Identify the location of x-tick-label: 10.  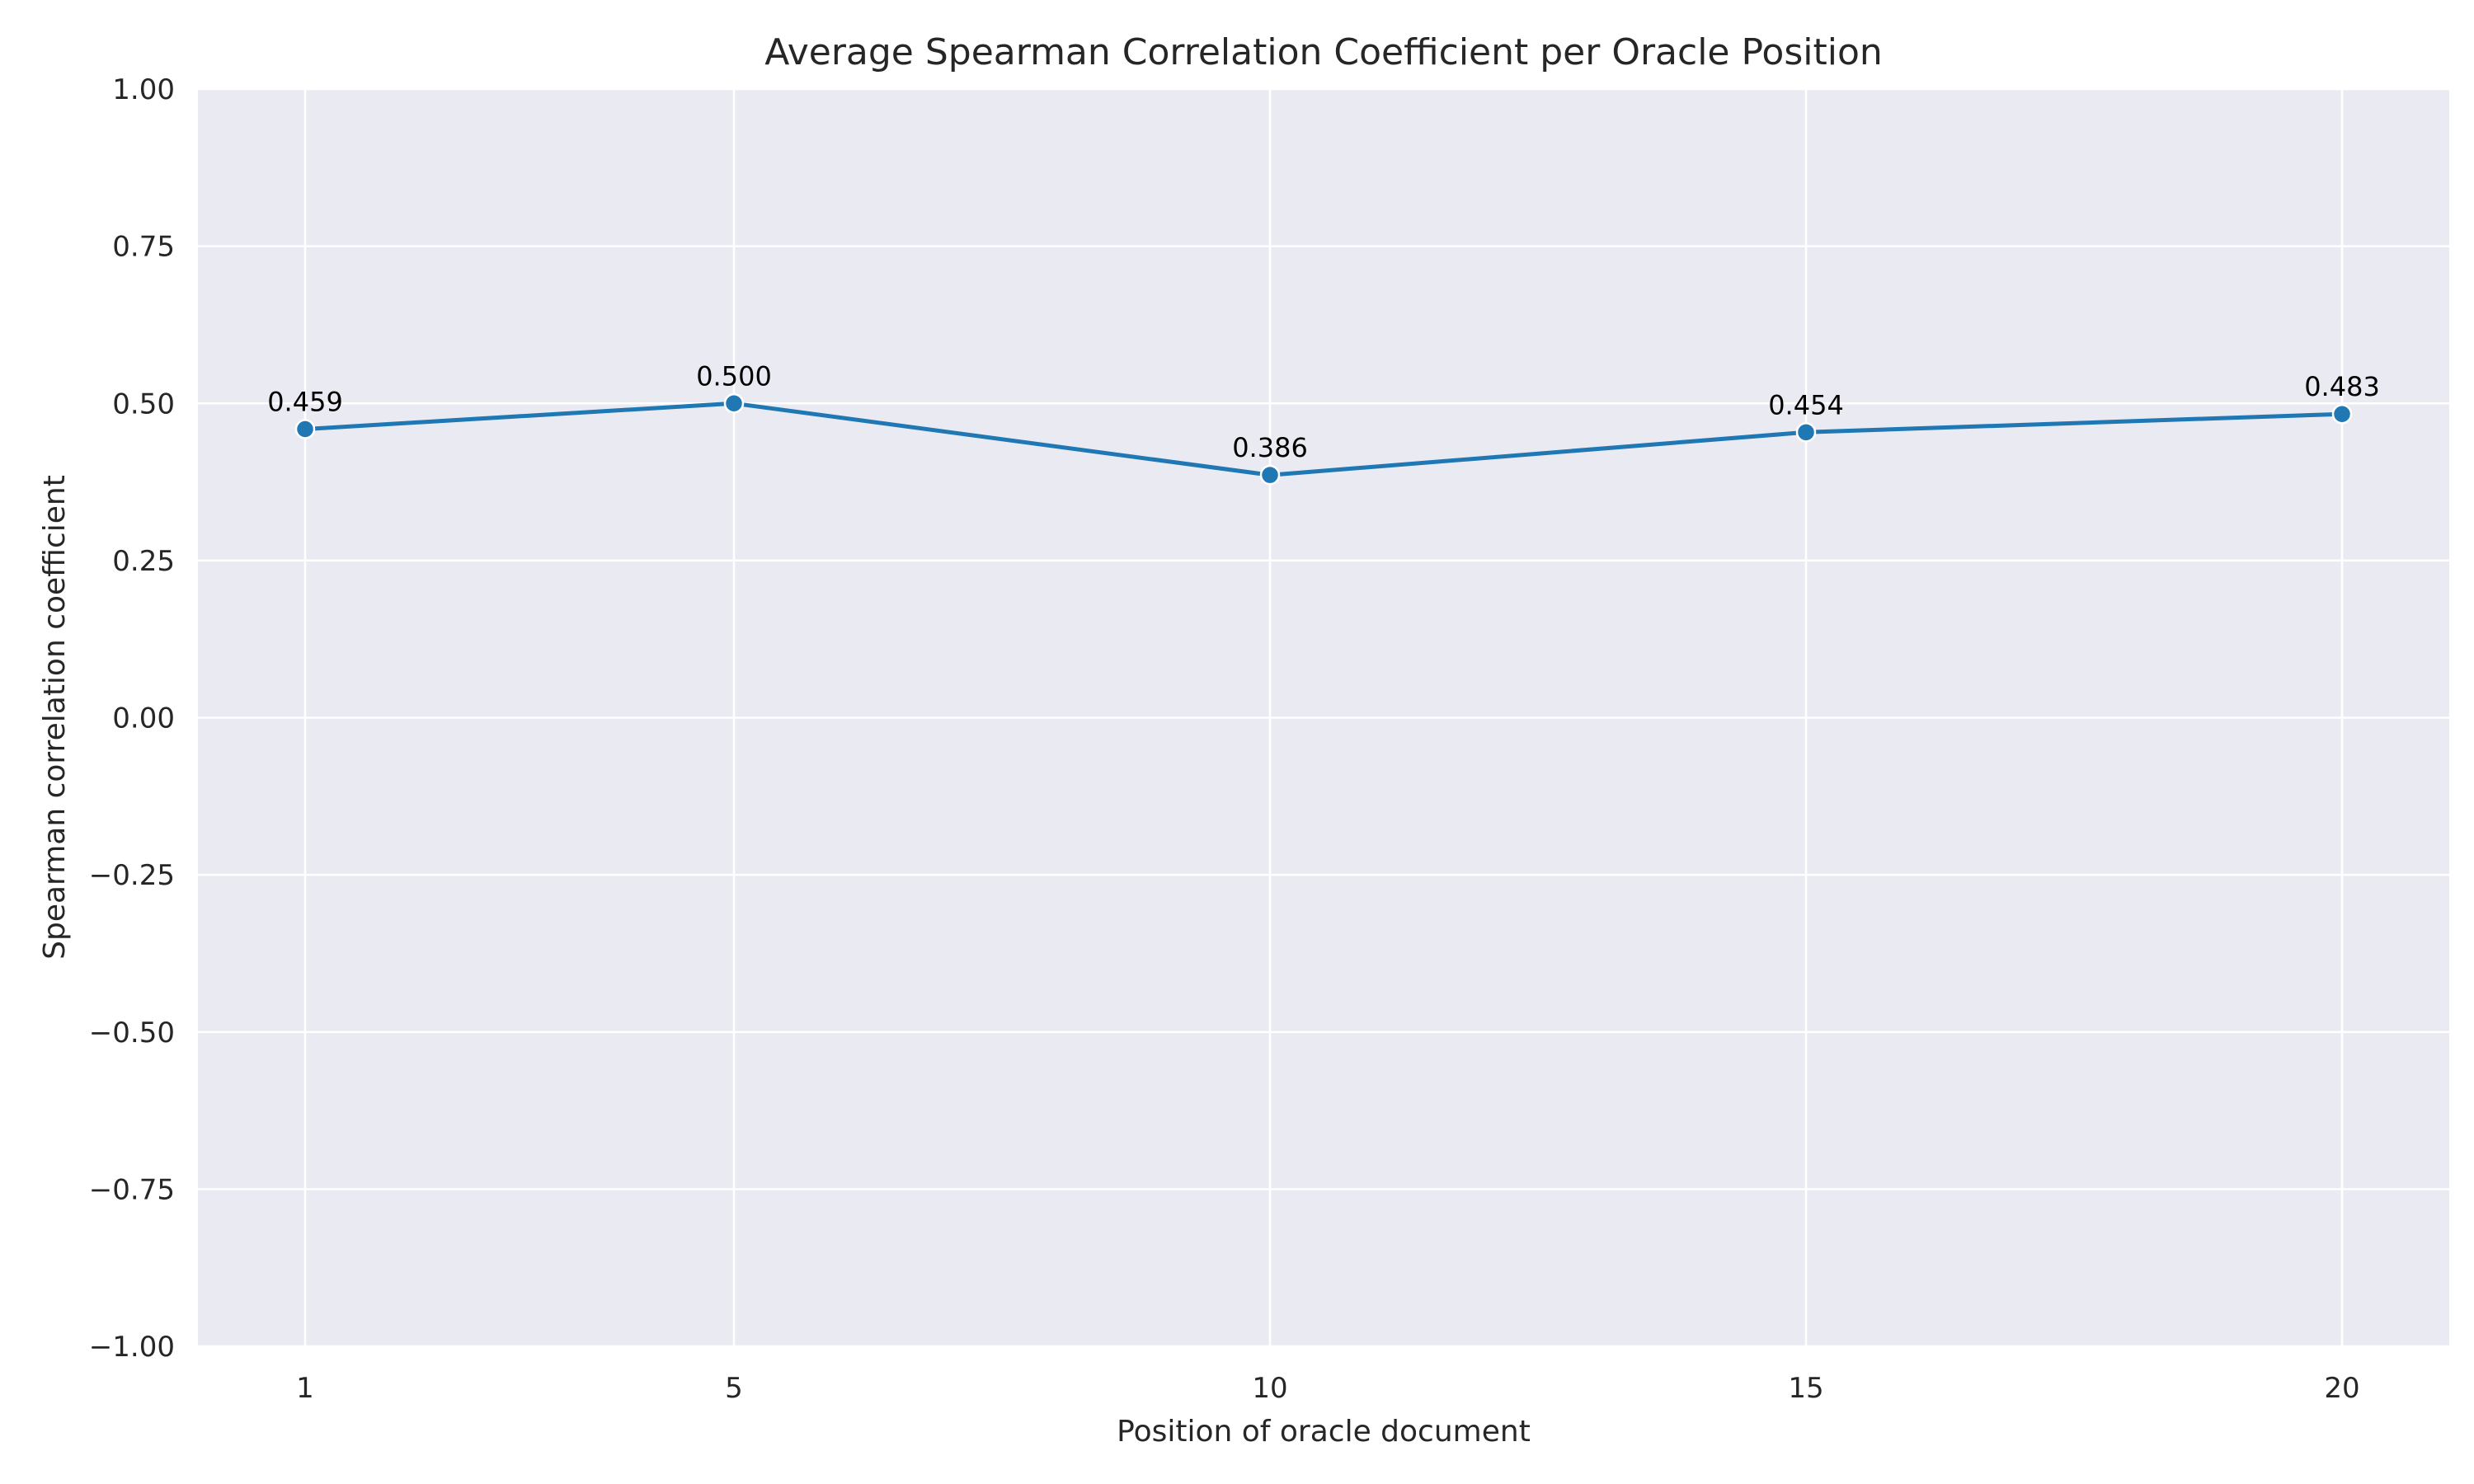
(1269, 1388).